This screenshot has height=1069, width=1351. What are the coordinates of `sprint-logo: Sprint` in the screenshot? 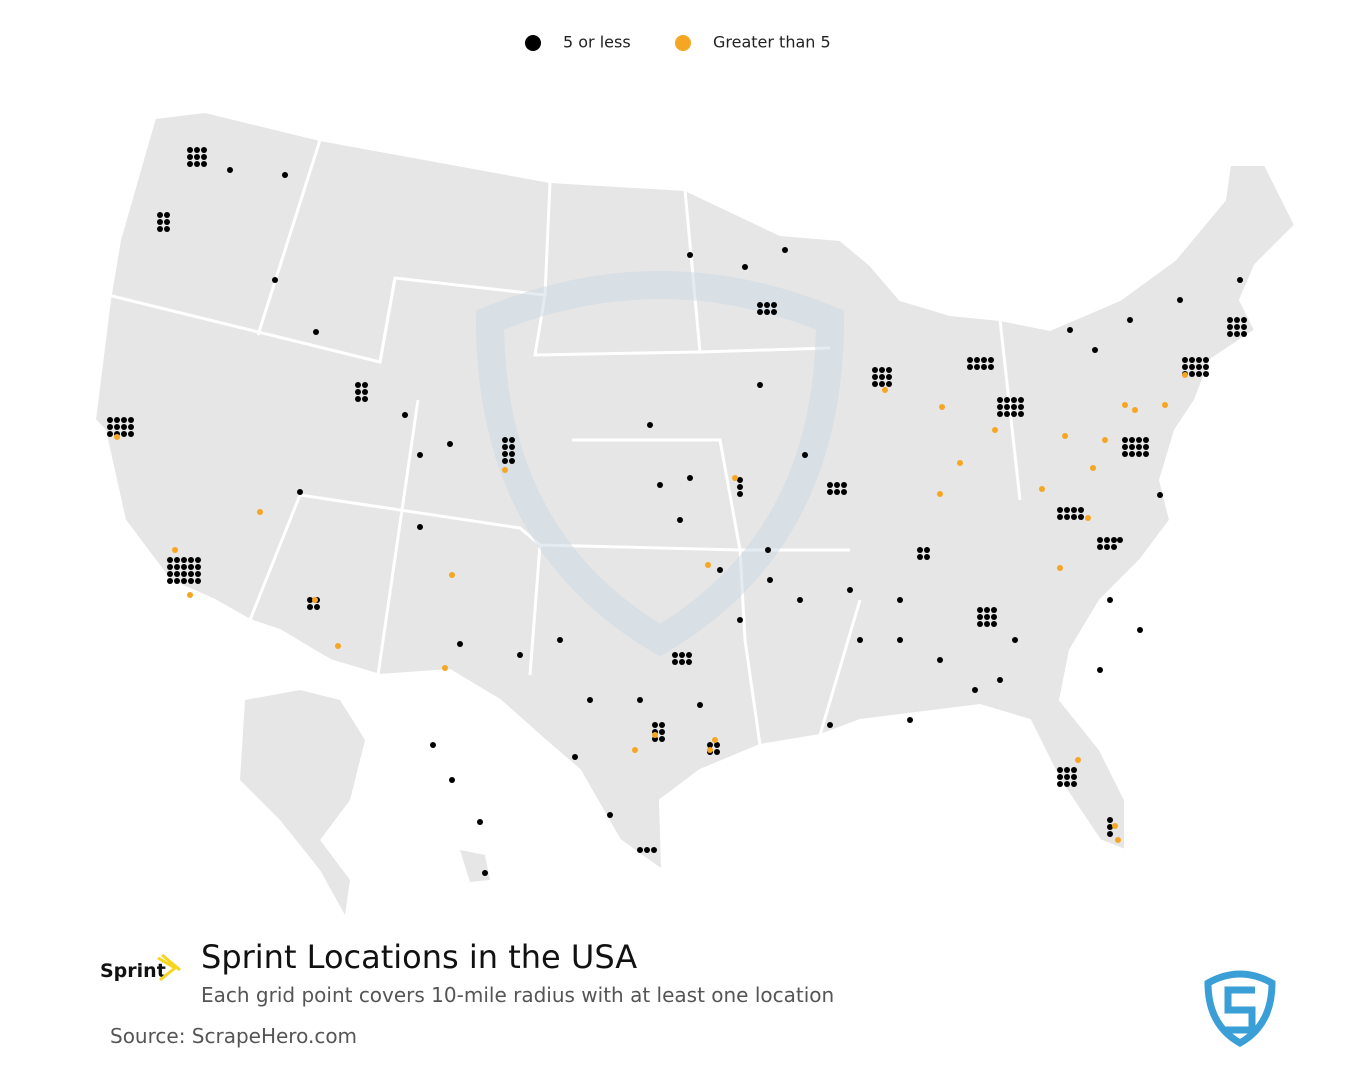 It's located at (133, 971).